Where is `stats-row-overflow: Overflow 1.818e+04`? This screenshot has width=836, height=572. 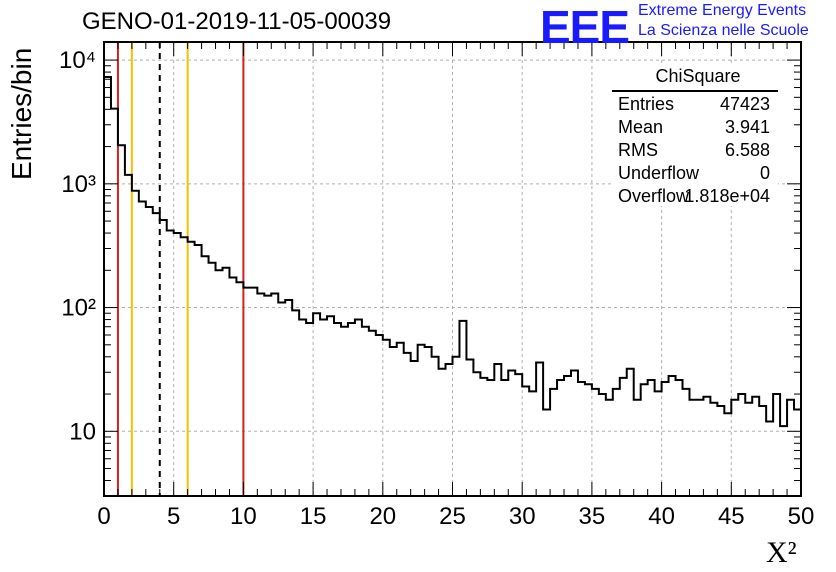 stats-row-overflow: Overflow 1.818e+04 is located at coordinates (695, 195).